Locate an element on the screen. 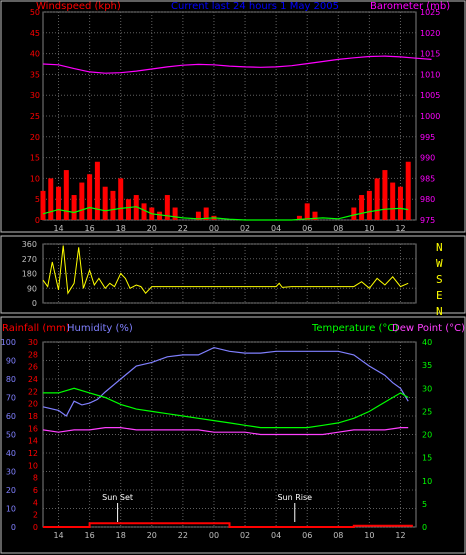 The width and height of the screenshot is (466, 555). rain-tick-label: 30 is located at coordinates (33, 342).